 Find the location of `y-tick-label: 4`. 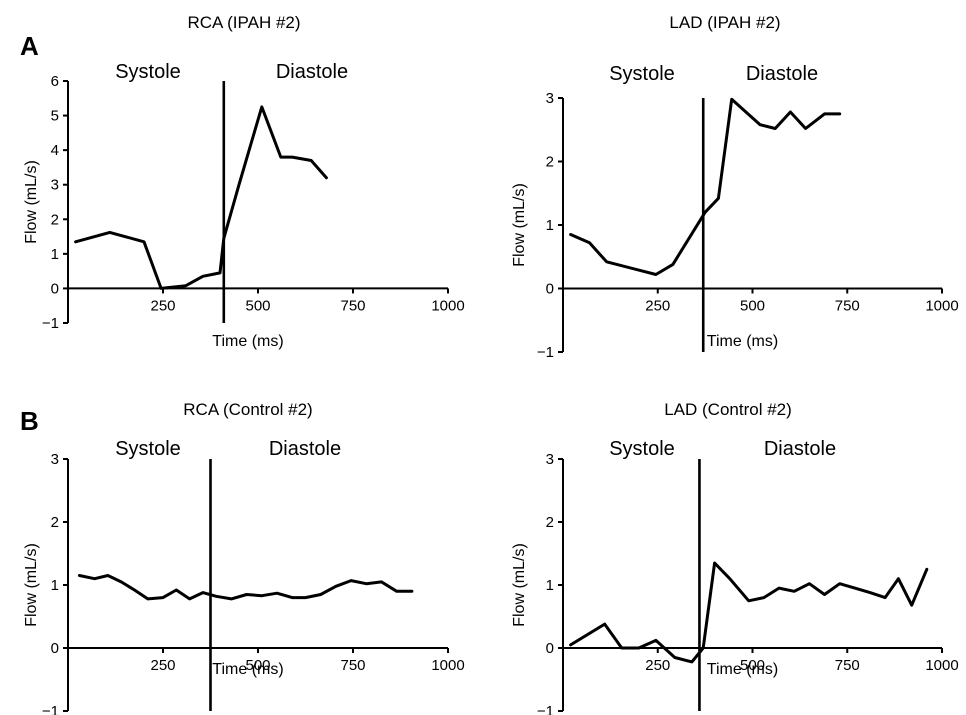

y-tick-label: 4 is located at coordinates (55, 150).